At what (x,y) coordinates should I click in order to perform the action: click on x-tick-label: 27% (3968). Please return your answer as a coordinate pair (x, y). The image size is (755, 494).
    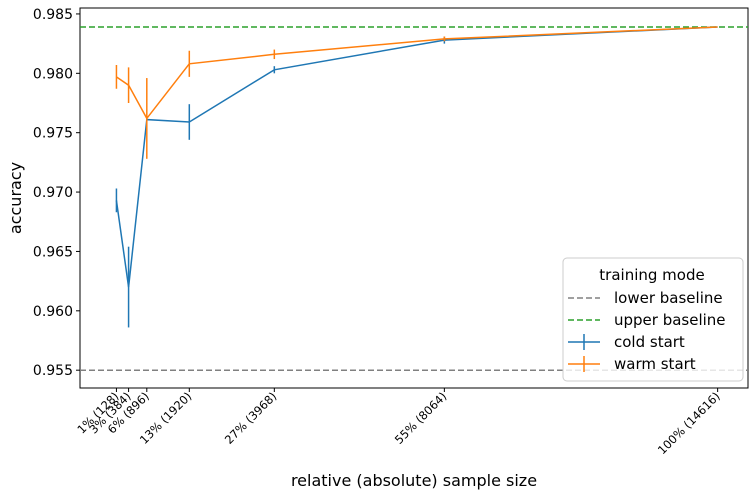
    Looking at the image, I should click on (251, 418).